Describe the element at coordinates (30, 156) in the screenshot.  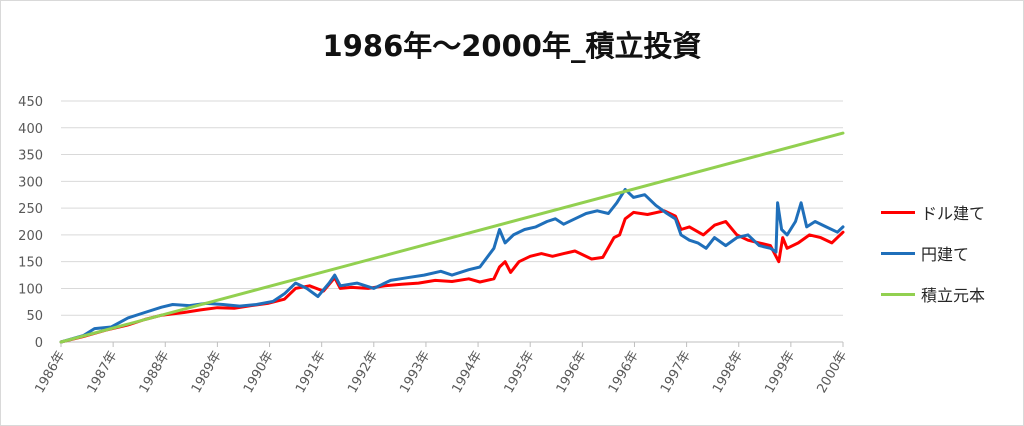
I see `y-tick-label: 350` at that location.